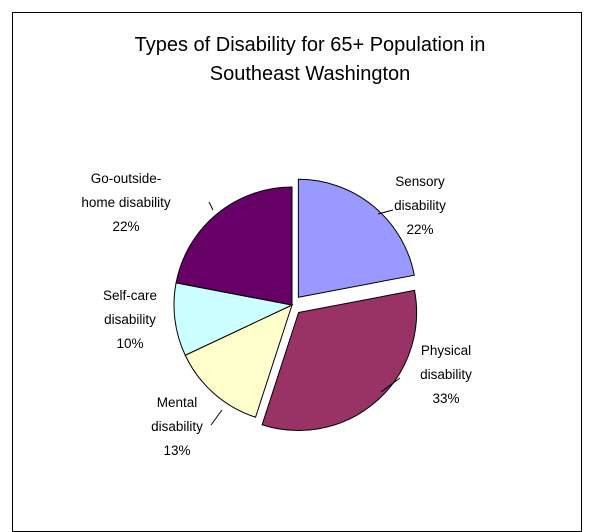  Describe the element at coordinates (238, 361) in the screenshot. I see `pie-slice-mental-disability` at that location.